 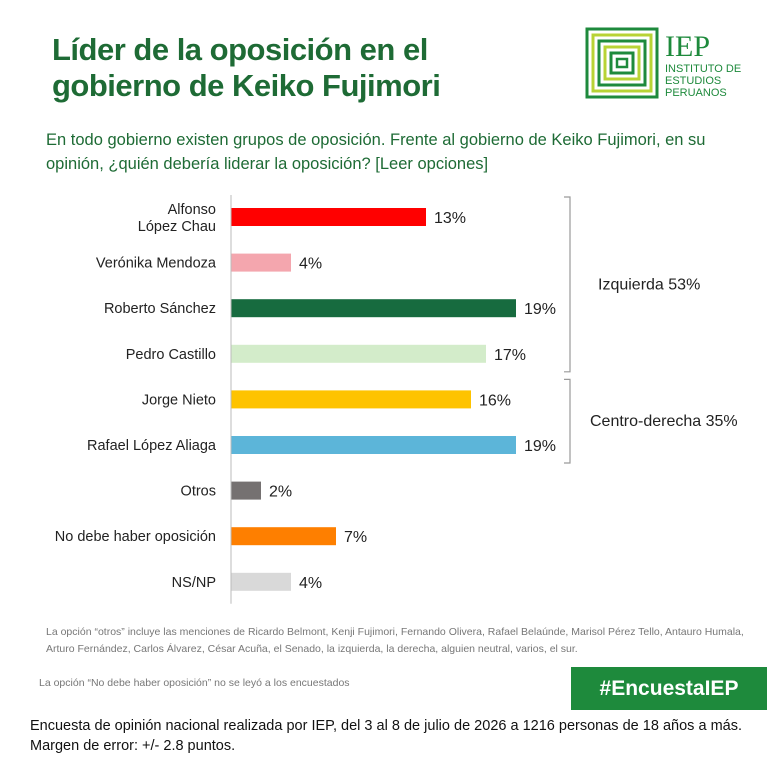 I want to click on category-label: Pedro Castillo, so click(x=171, y=355).